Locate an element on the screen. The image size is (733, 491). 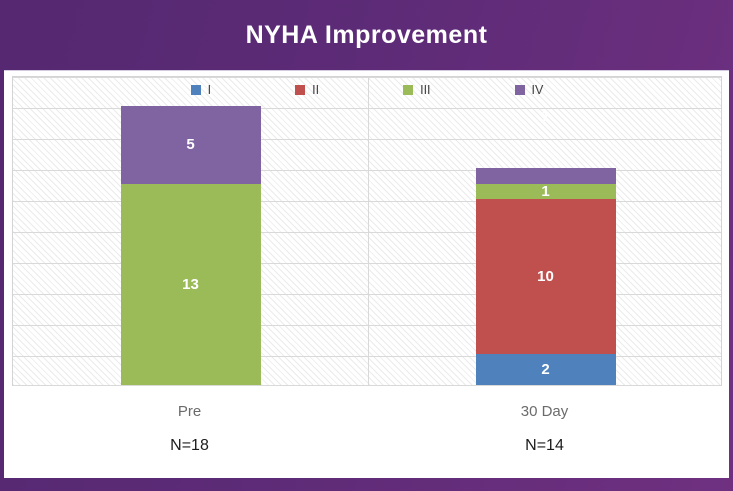
bar-segment-iii: 13 is located at coordinates (190, 284).